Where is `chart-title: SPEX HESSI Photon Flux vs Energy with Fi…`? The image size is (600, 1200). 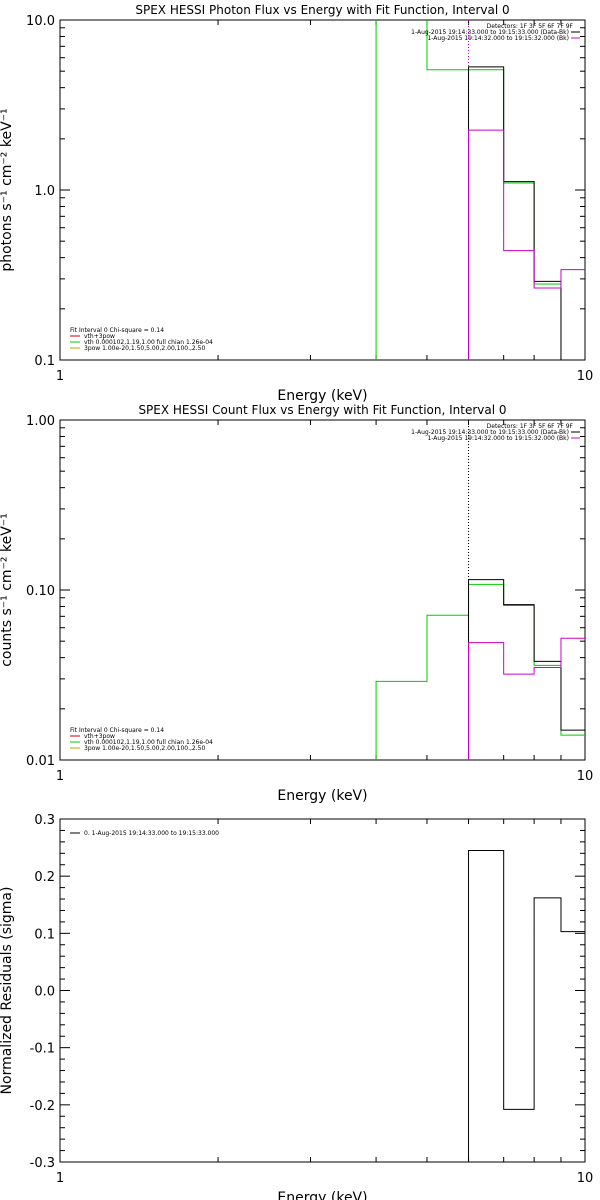 chart-title: SPEX HESSI Photon Flux vs Energy with Fi… is located at coordinates (322, 10).